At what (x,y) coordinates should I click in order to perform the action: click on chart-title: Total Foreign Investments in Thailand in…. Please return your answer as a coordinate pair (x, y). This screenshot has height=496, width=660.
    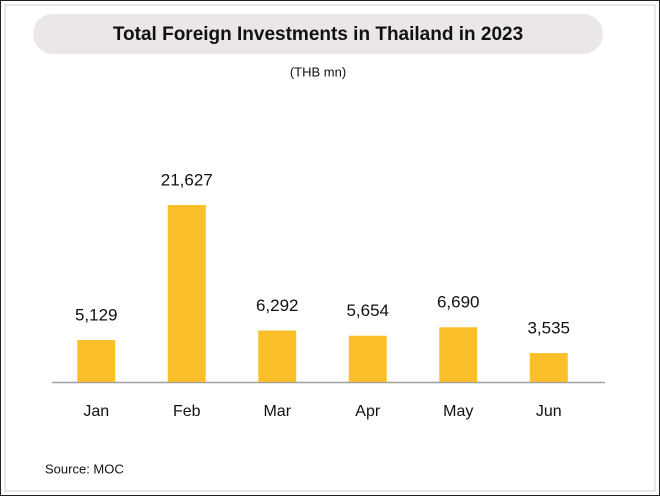
    Looking at the image, I should click on (318, 34).